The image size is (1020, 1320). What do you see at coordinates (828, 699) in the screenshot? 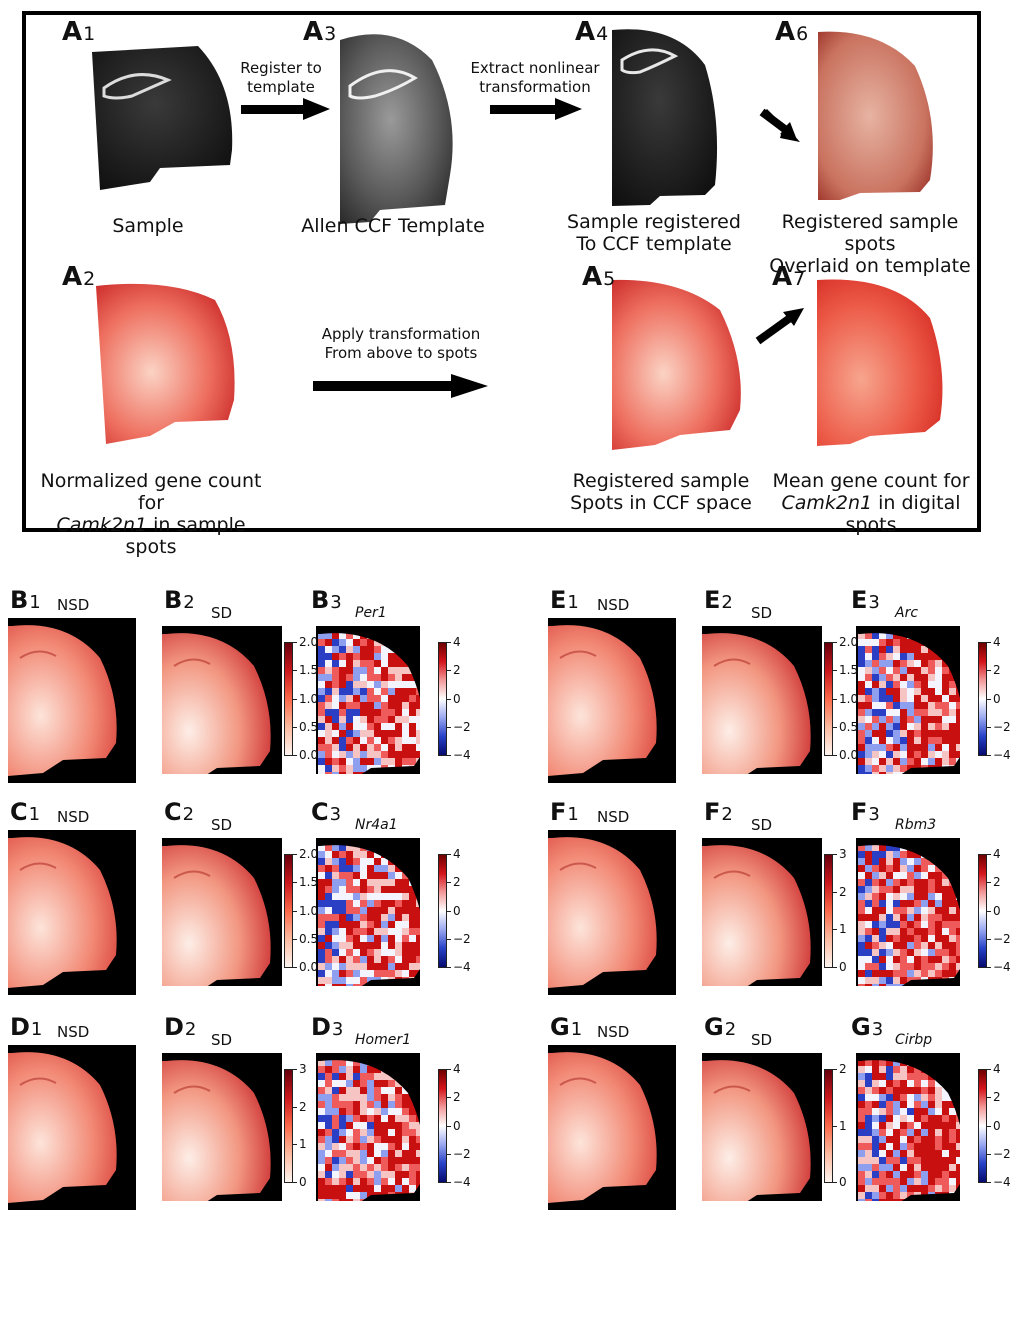
I see `e2-colorbar` at bounding box center [828, 699].